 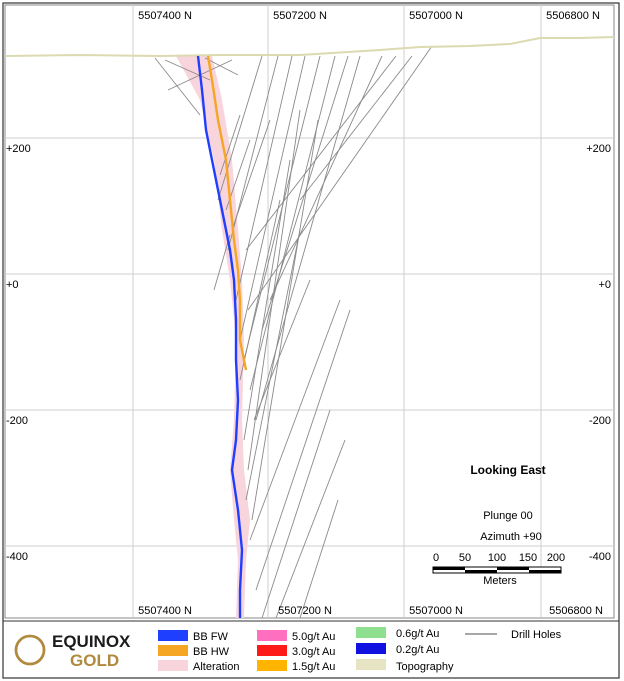 I want to click on legend-swatch-bb-fw, so click(x=173, y=635).